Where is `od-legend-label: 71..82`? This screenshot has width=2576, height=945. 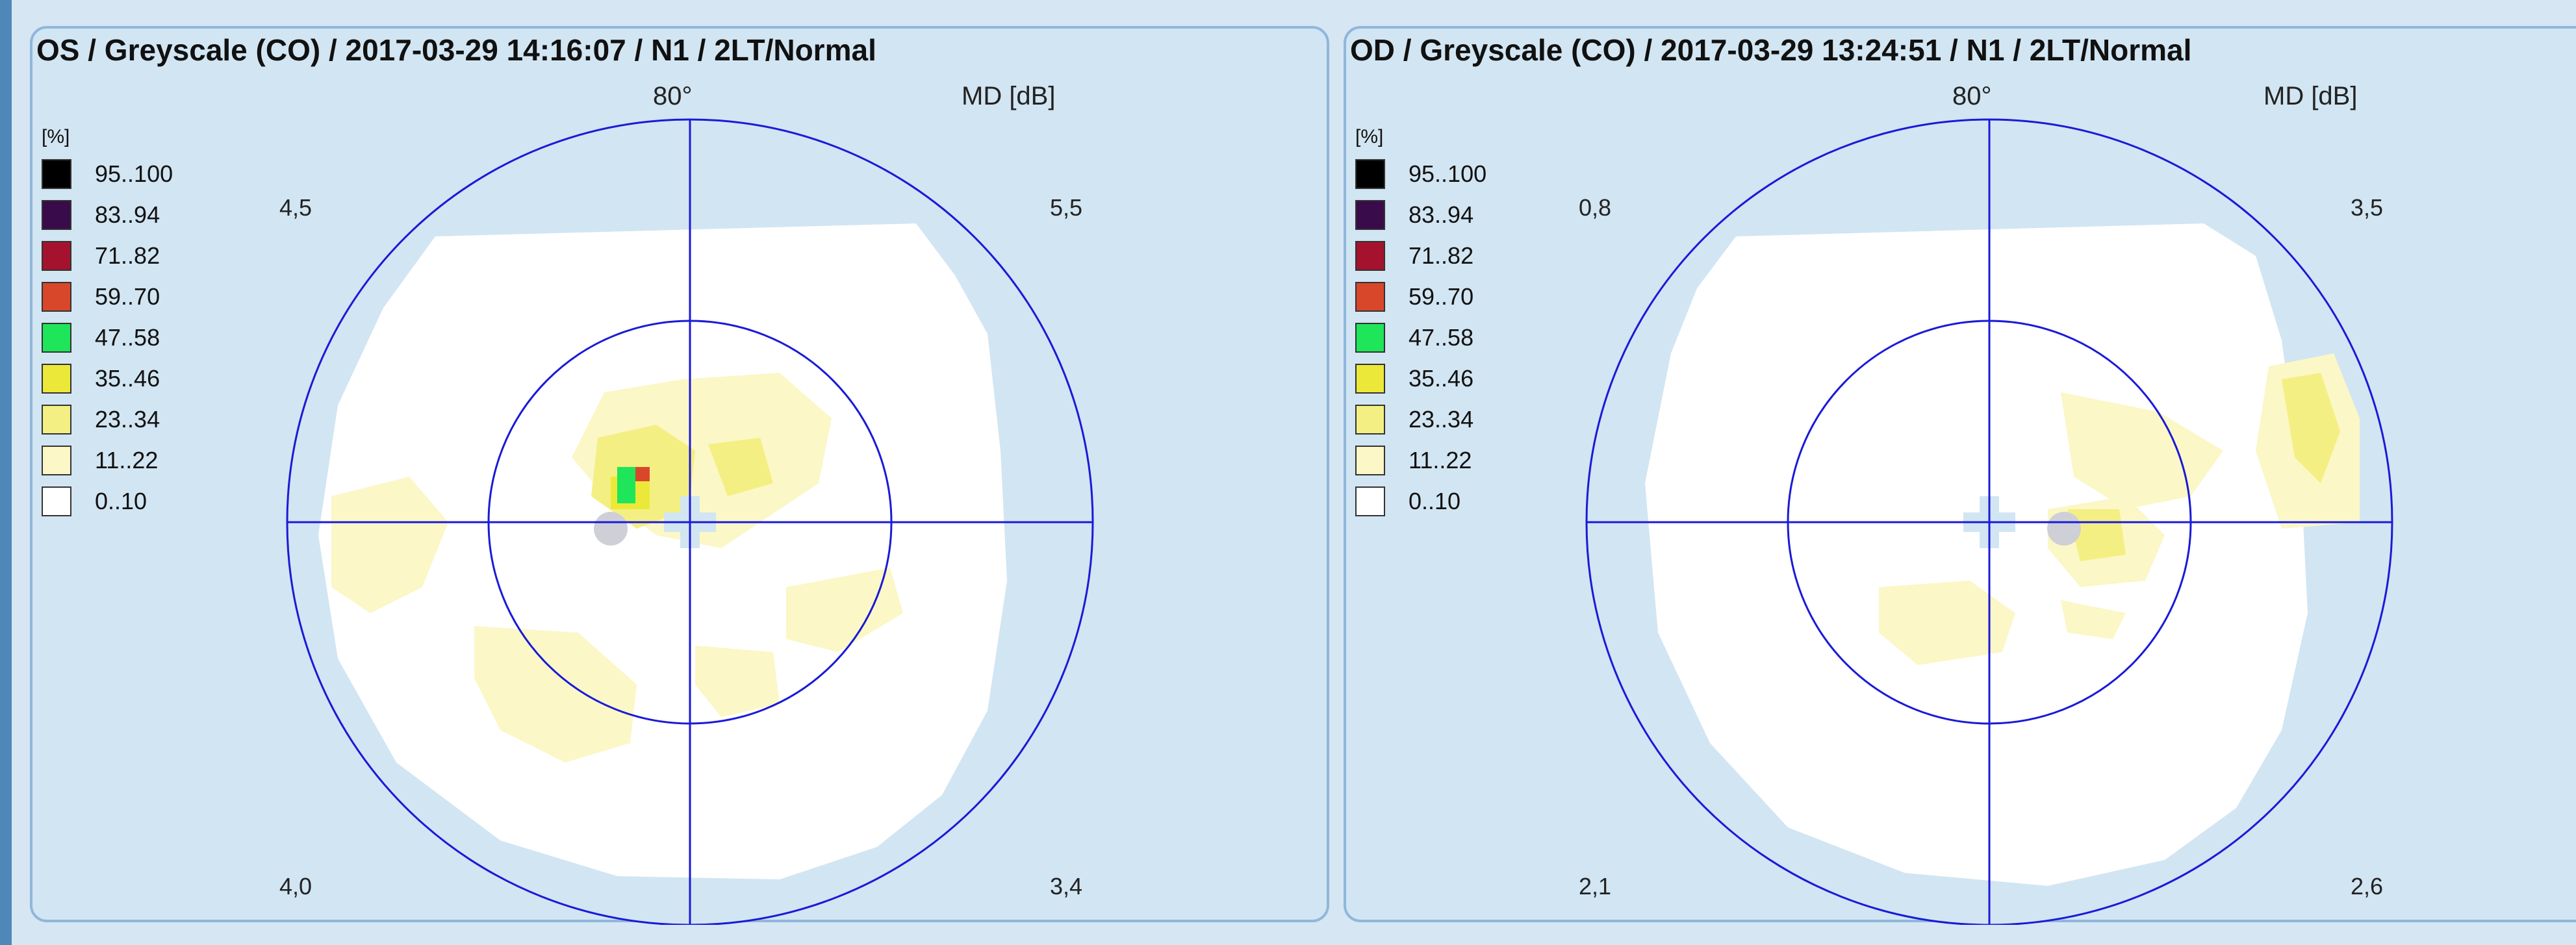 od-legend-label: 71..82 is located at coordinates (1441, 256).